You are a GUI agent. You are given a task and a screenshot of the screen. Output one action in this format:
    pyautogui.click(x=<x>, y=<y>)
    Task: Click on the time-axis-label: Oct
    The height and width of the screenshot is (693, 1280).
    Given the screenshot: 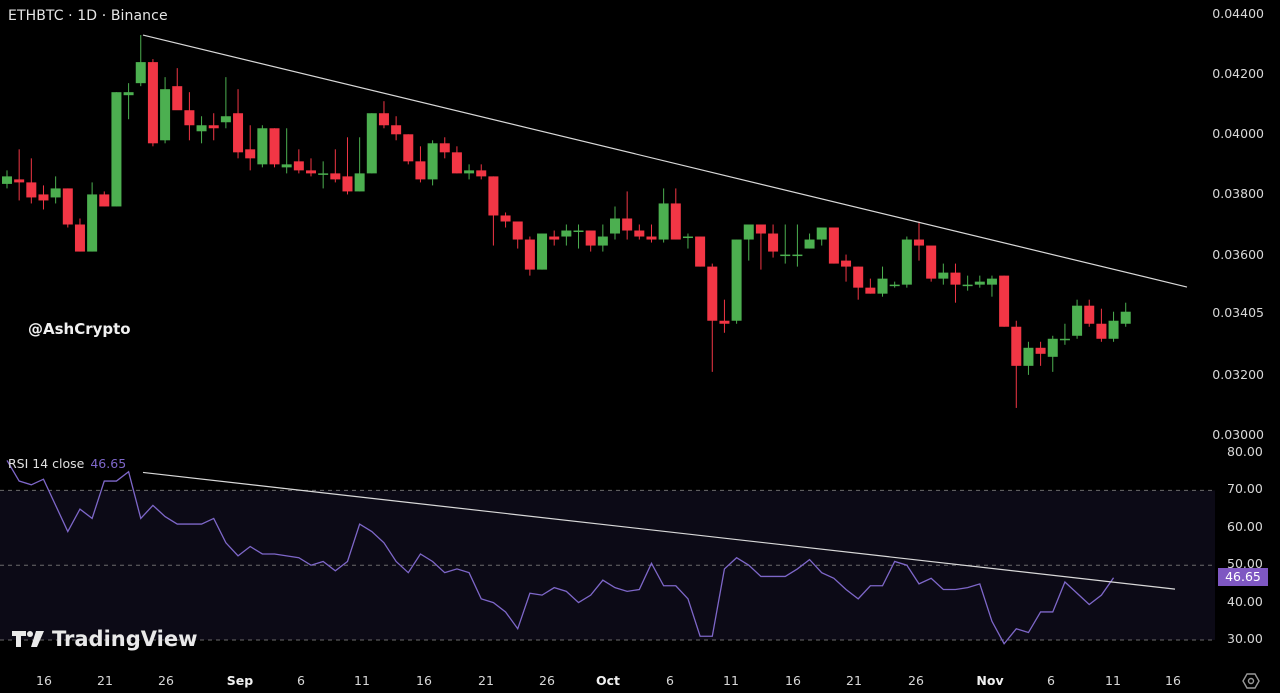 What is the action you would take?
    pyautogui.click(x=608, y=680)
    